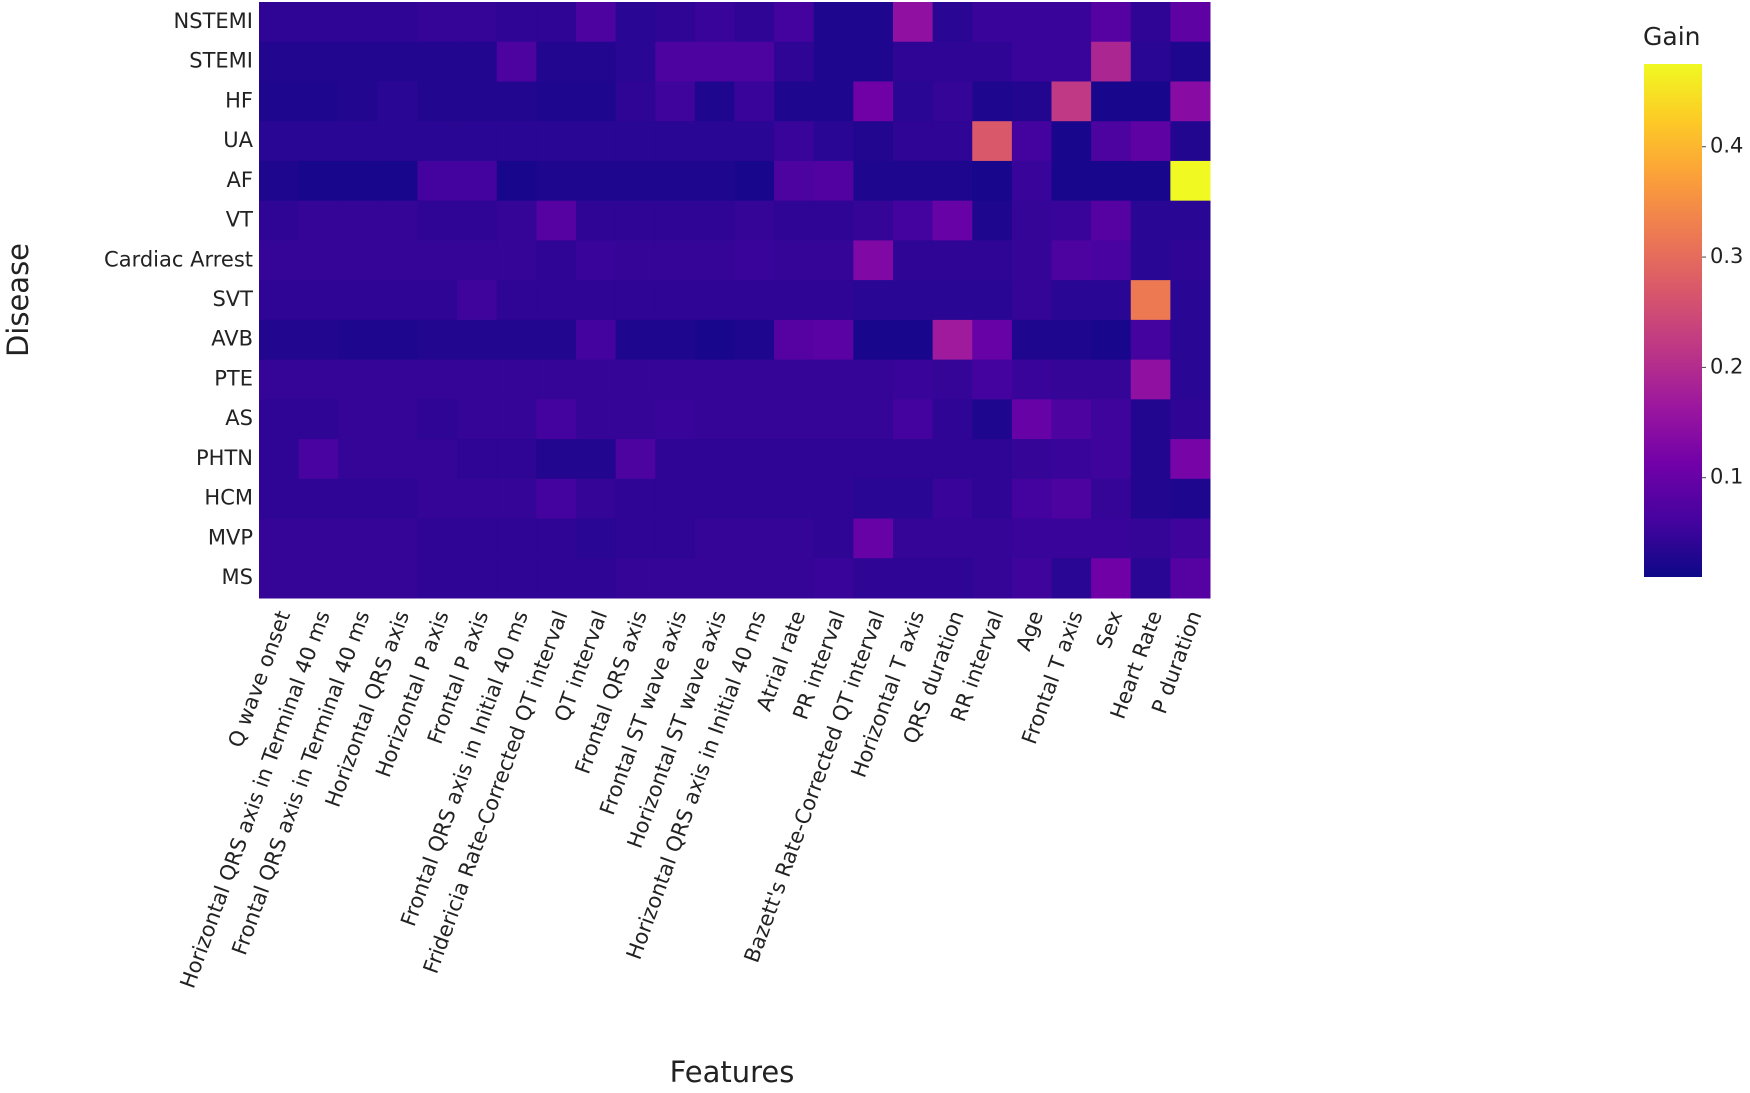  What do you see at coordinates (1030, 631) in the screenshot?
I see `x-tick-label: Age` at bounding box center [1030, 631].